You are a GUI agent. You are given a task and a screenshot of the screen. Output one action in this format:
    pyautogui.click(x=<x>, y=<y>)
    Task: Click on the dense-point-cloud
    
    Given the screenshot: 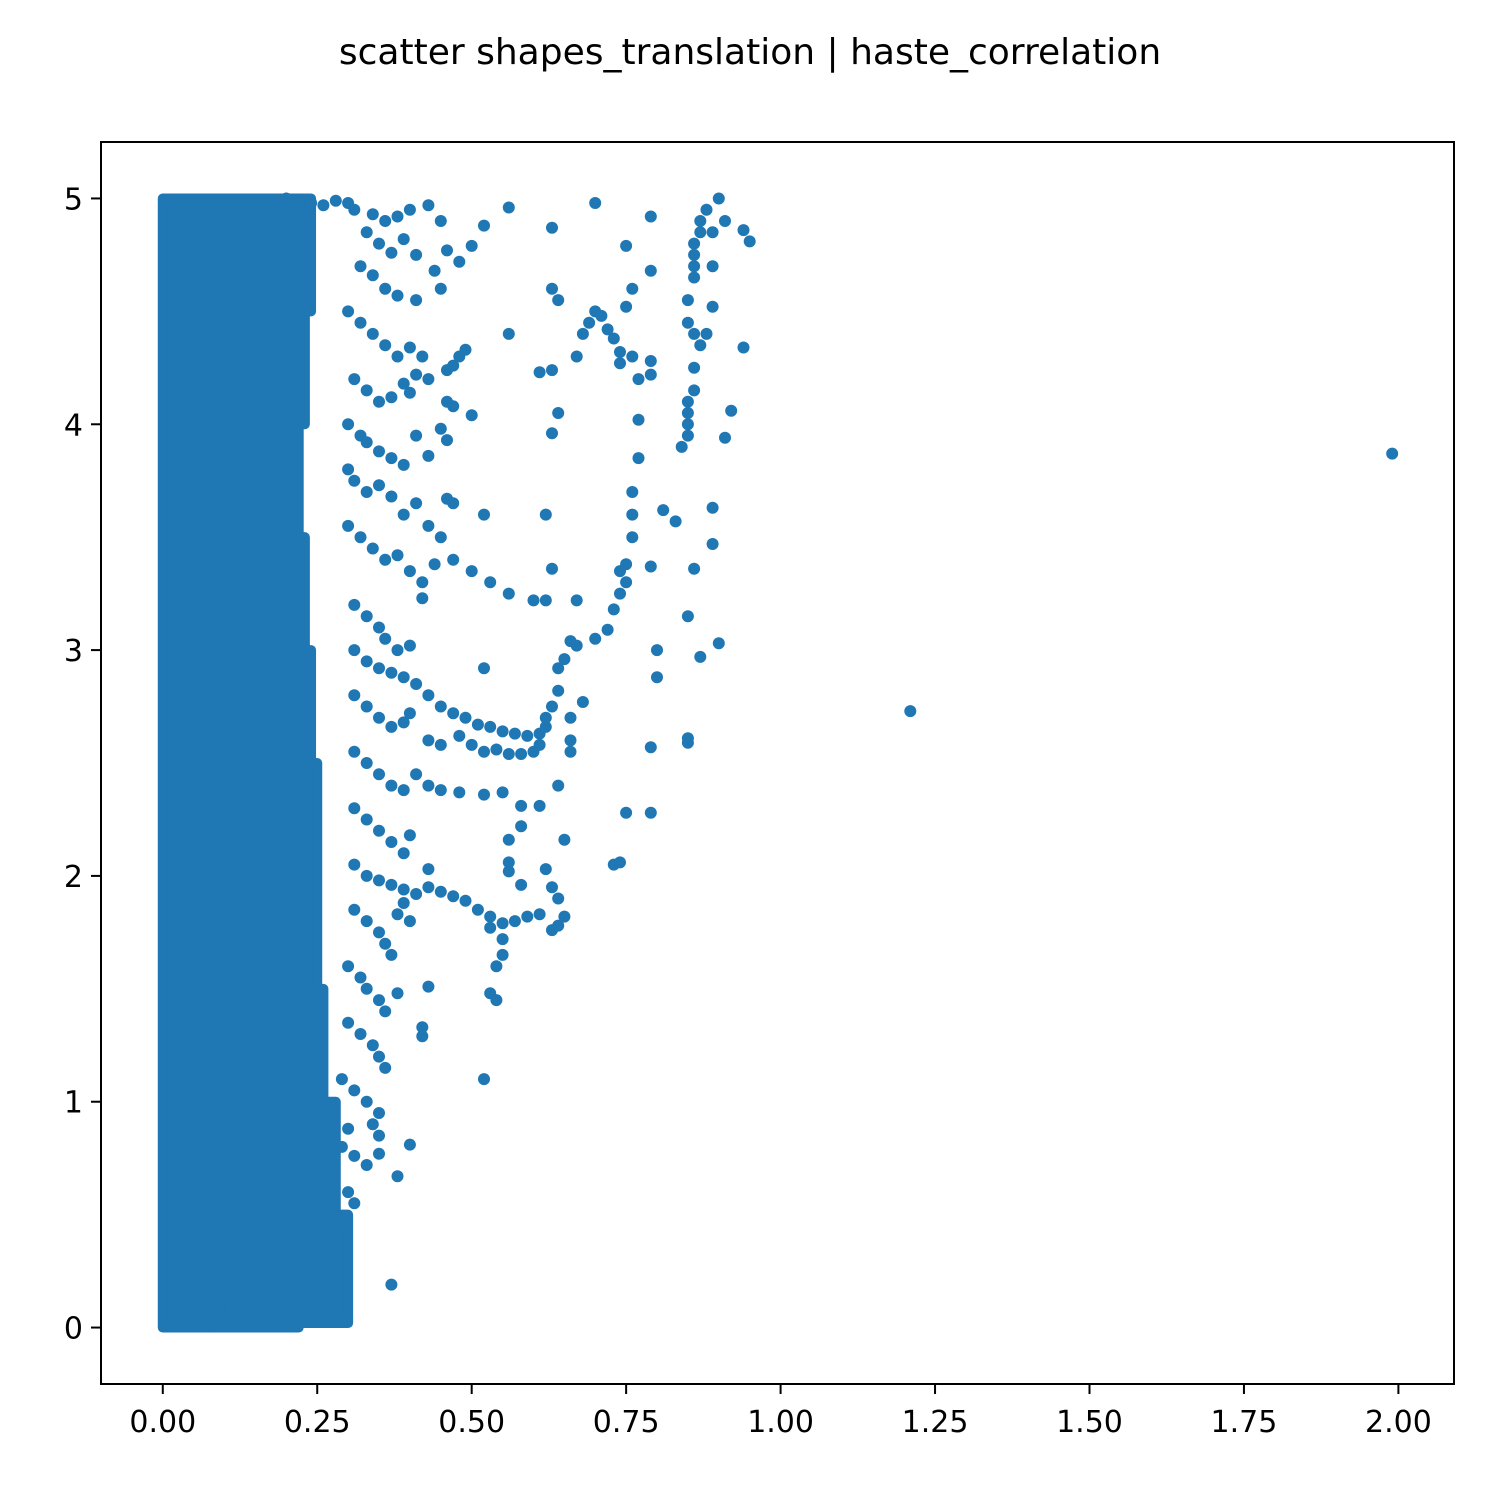 What is the action you would take?
    pyautogui.click(x=255, y=763)
    